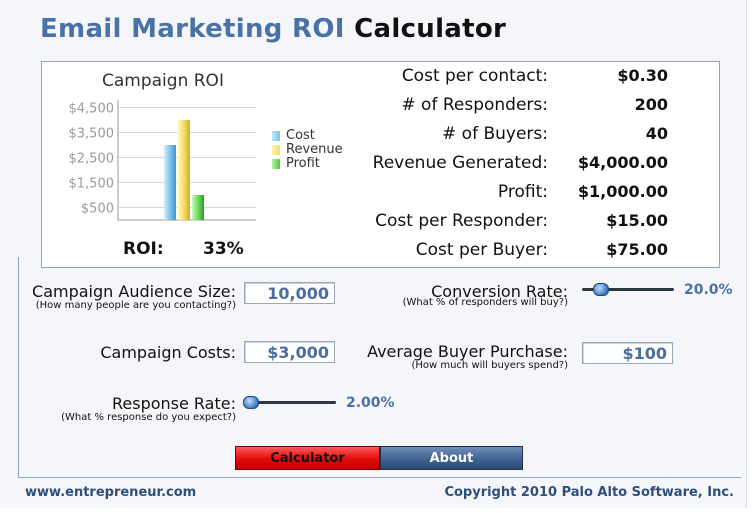 The height and width of the screenshot is (513, 756). I want to click on audience-hint: (How many people are you contacting?), so click(135, 305).